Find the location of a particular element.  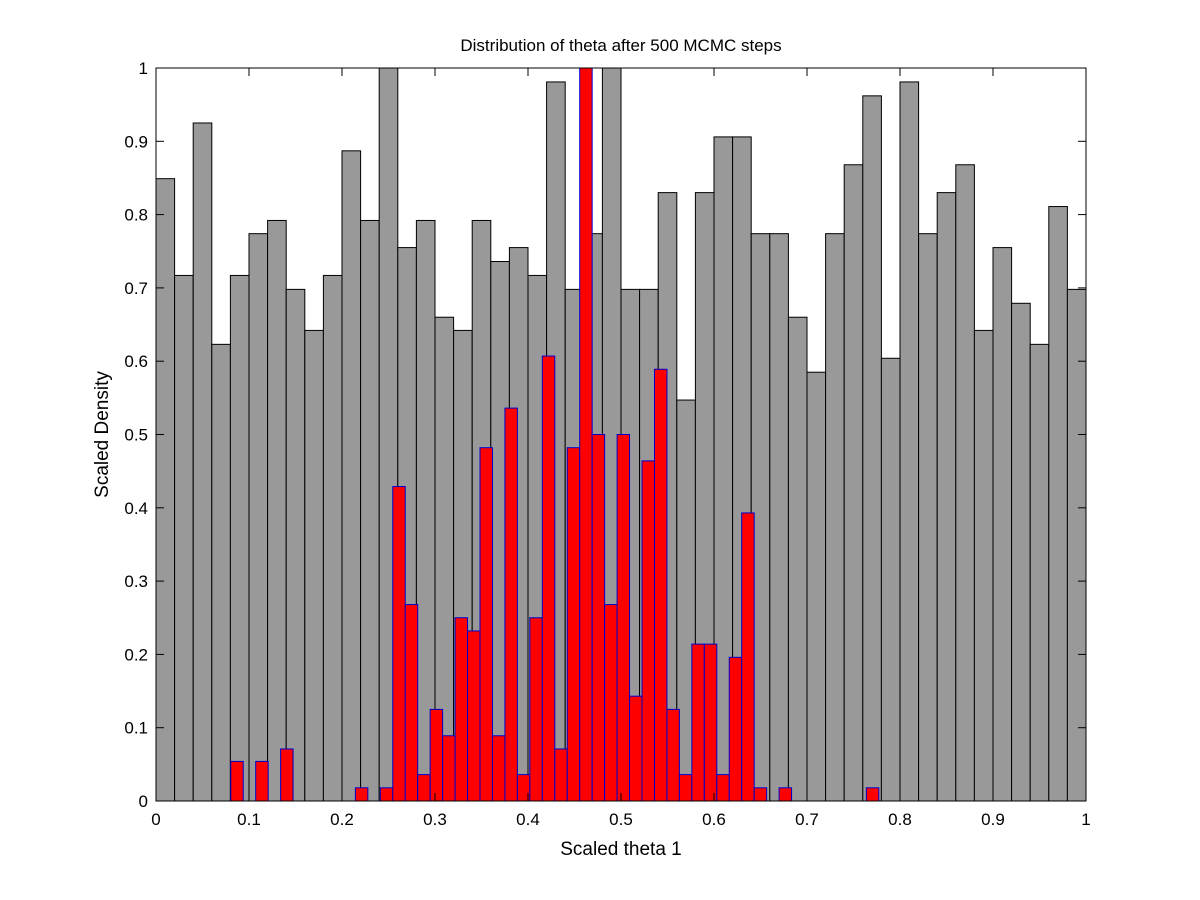

x-tick-label: 0.5 is located at coordinates (621, 819).